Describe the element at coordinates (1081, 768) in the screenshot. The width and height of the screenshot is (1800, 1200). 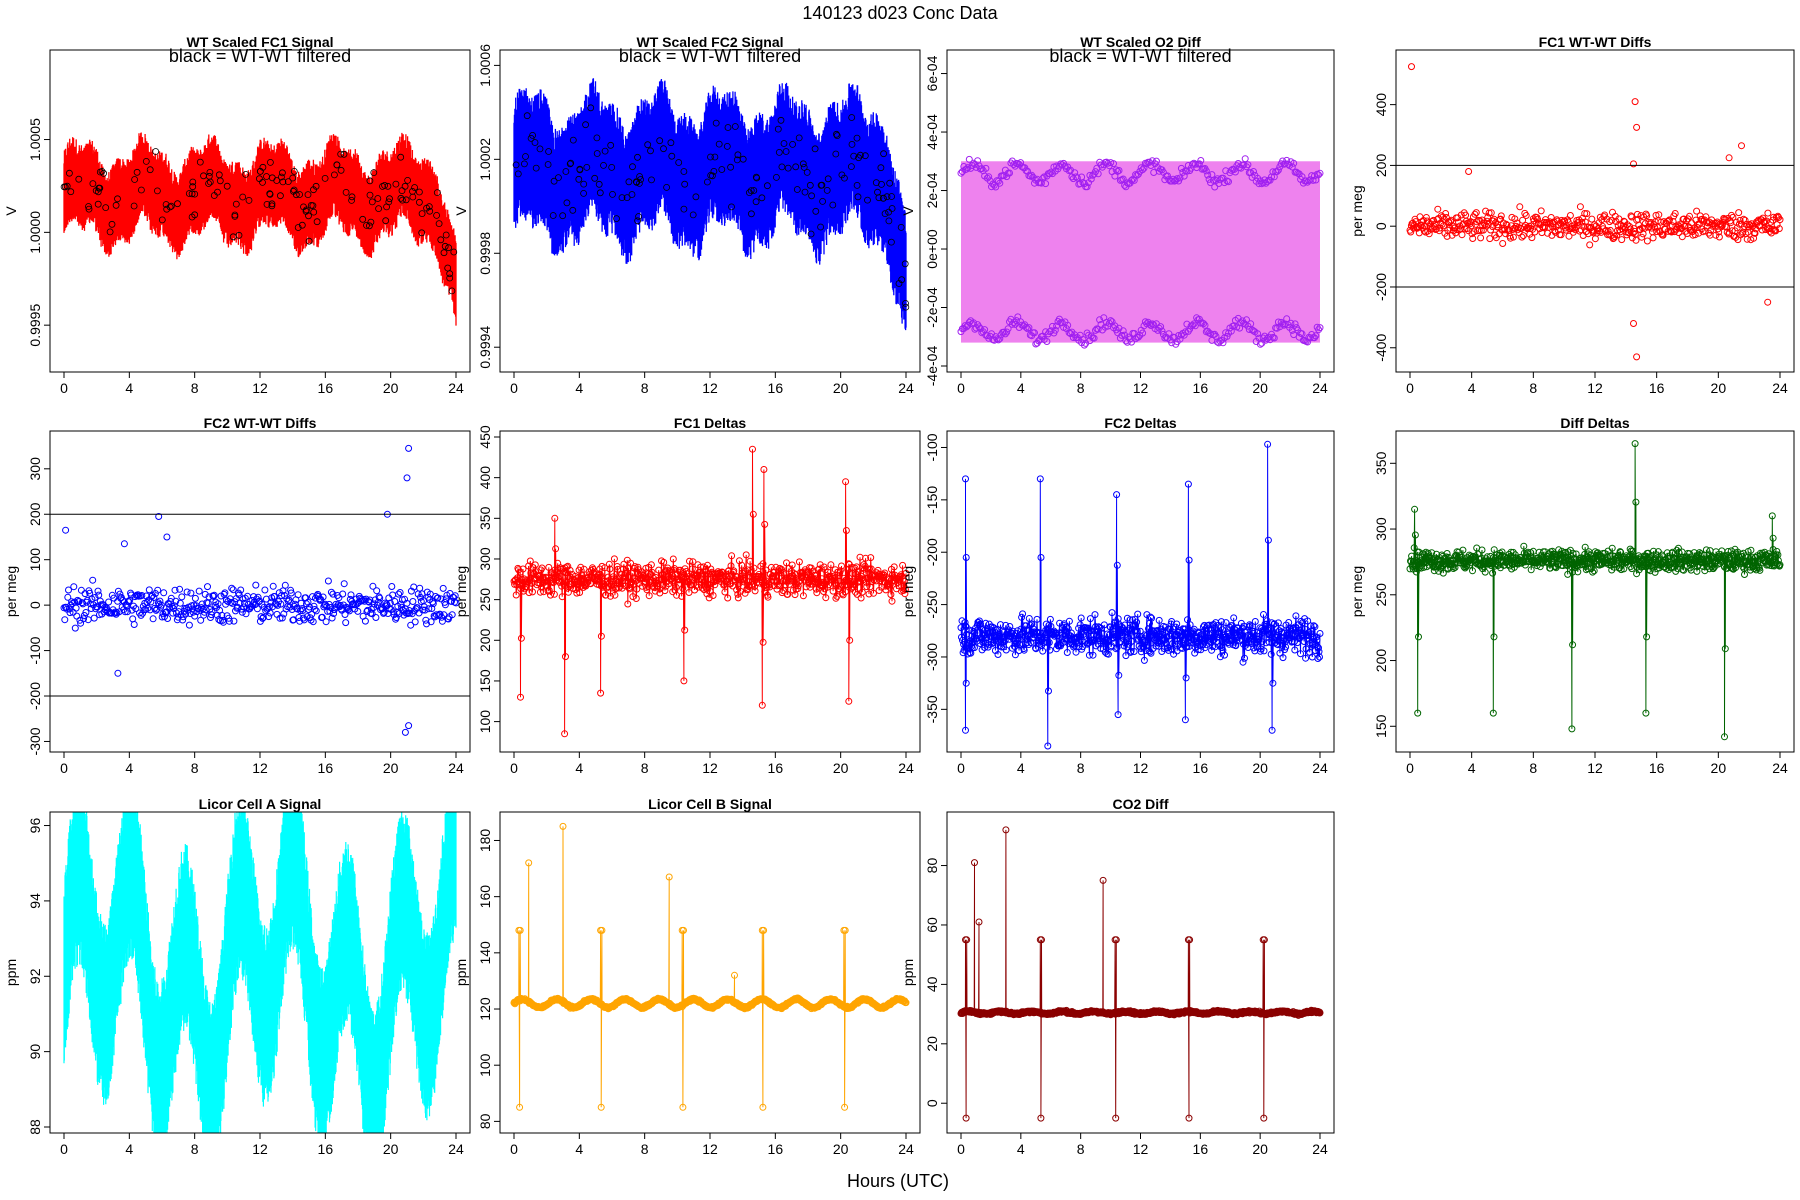
I see `x-tick-label: 8` at that location.